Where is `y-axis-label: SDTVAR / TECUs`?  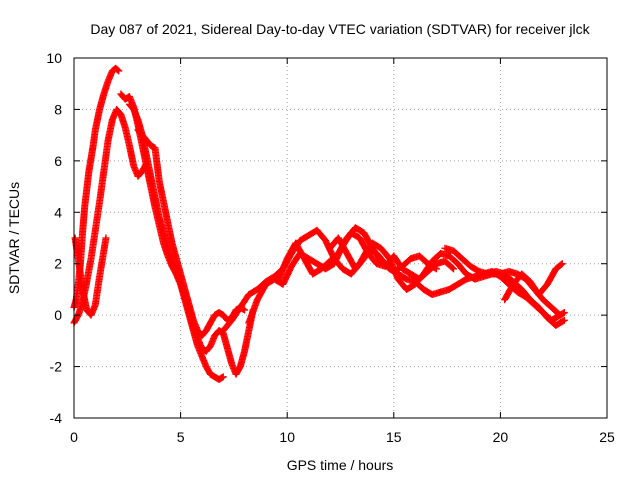
y-axis-label: SDTVAR / TECUs is located at coordinates (14, 238).